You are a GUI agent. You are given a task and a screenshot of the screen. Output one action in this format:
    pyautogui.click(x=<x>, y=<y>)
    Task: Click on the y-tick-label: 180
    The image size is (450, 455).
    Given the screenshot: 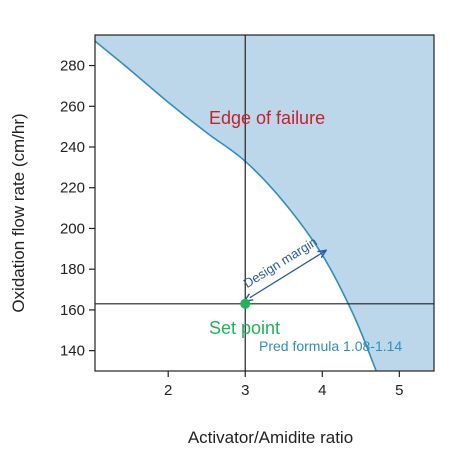 What is the action you would take?
    pyautogui.click(x=72, y=269)
    